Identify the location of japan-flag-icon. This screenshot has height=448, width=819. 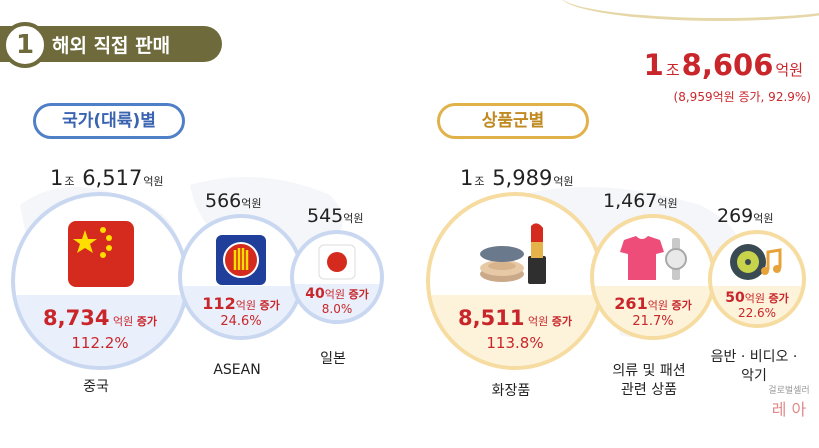
(337, 262).